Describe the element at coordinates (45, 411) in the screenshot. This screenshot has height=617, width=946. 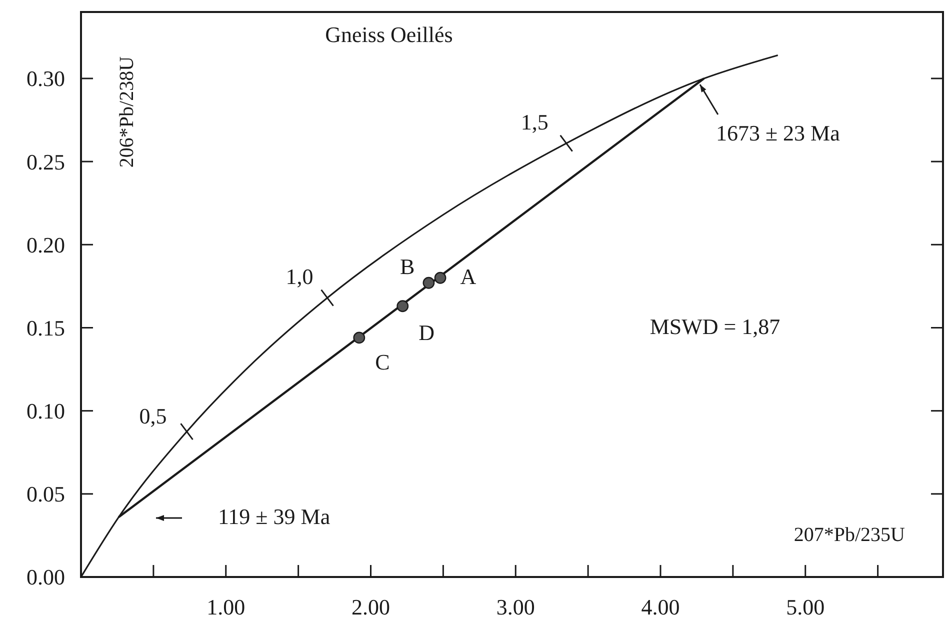
I see `y-tick-label: 0.10` at that location.